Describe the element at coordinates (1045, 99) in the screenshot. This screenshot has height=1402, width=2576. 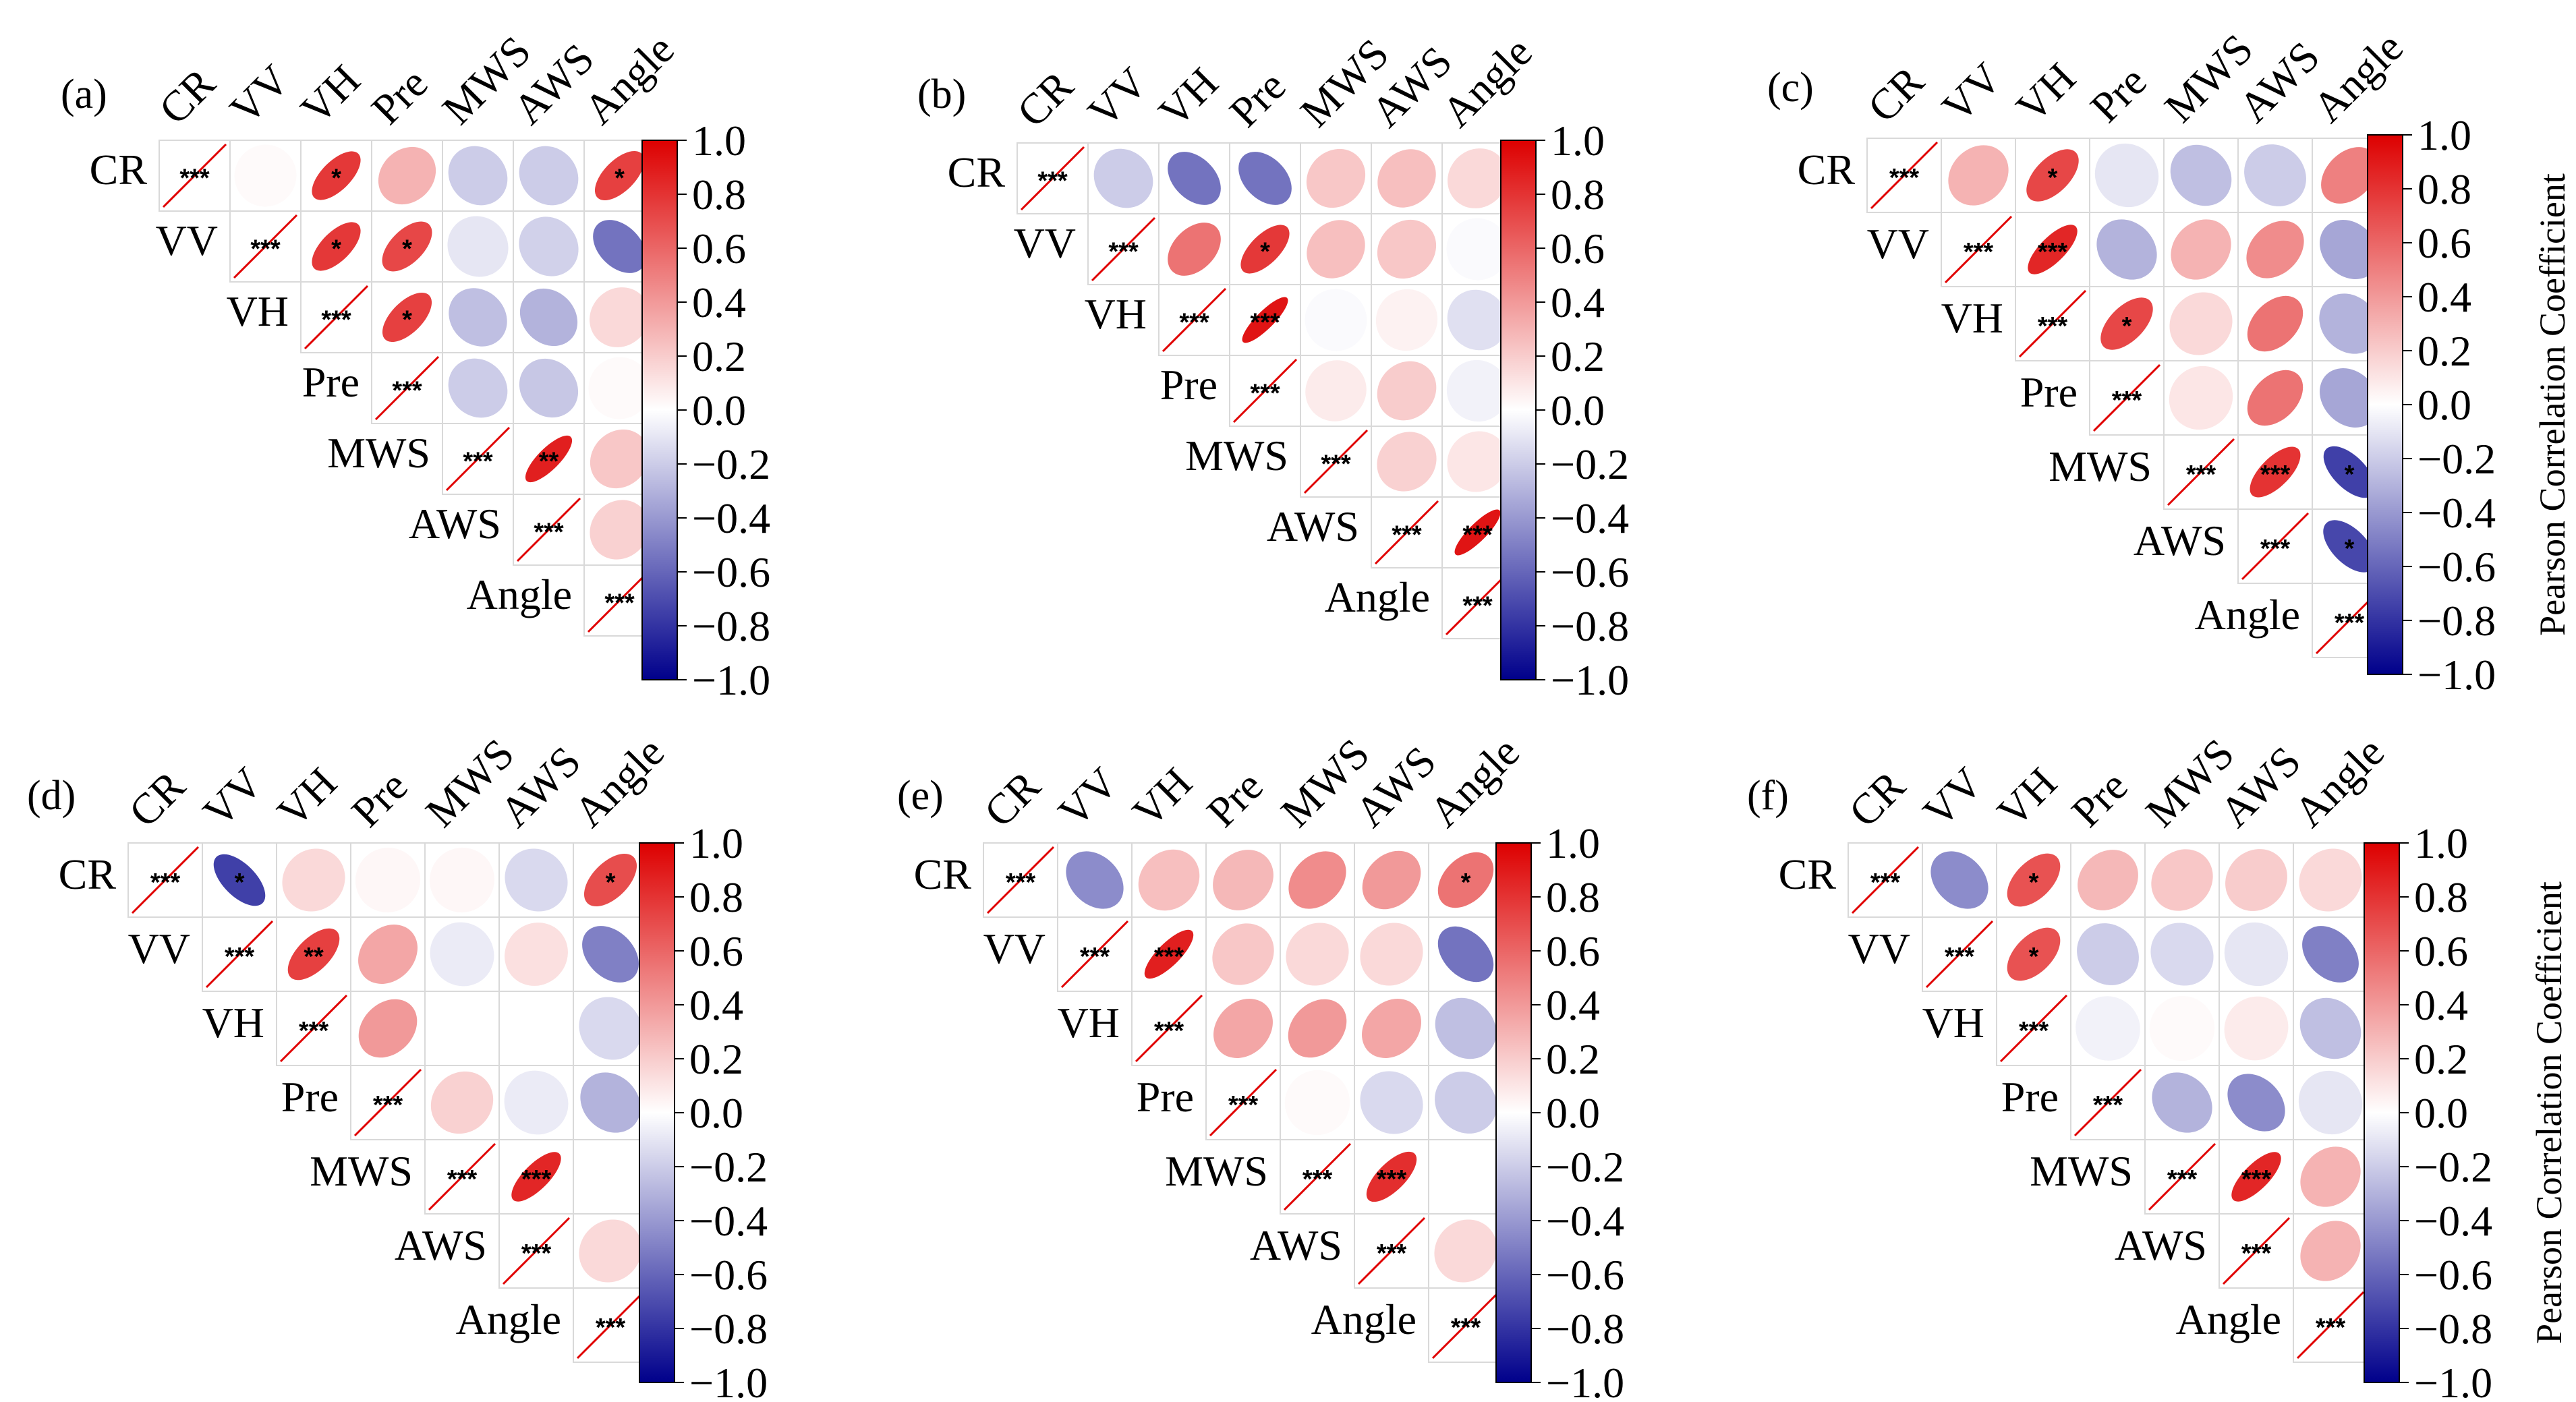
I see `column-label-cr: CR` at that location.